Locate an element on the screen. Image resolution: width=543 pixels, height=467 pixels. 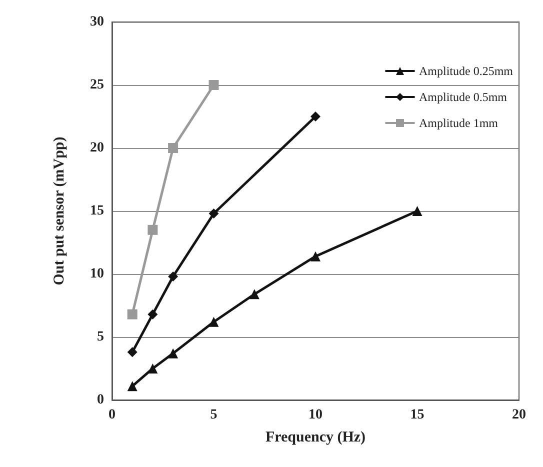
x-tick-label: 10 is located at coordinates (315, 415).